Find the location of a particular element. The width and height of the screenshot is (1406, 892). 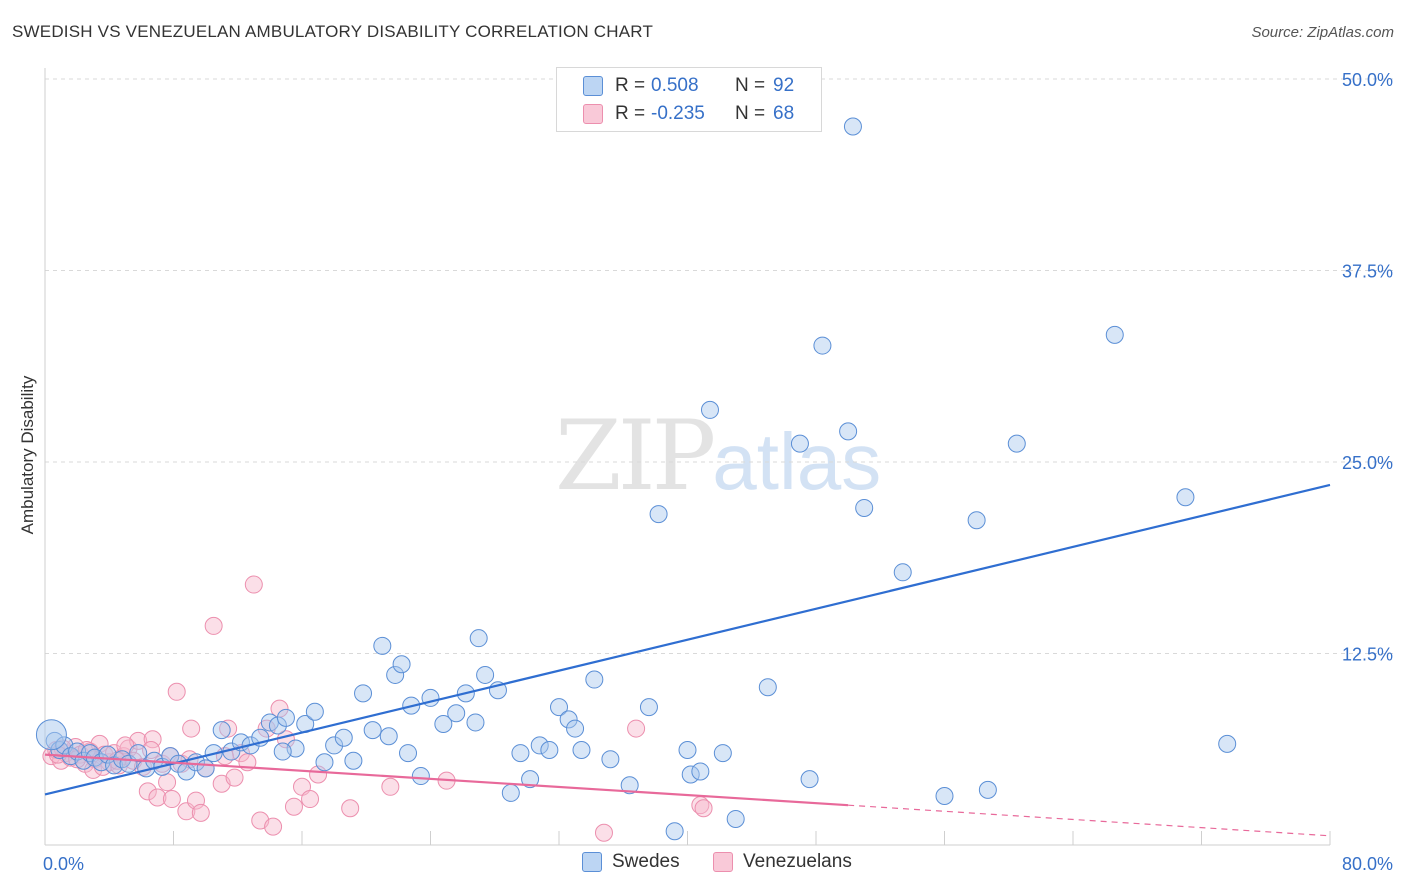

y-tick-label: 50.0% is located at coordinates (1367, 80).